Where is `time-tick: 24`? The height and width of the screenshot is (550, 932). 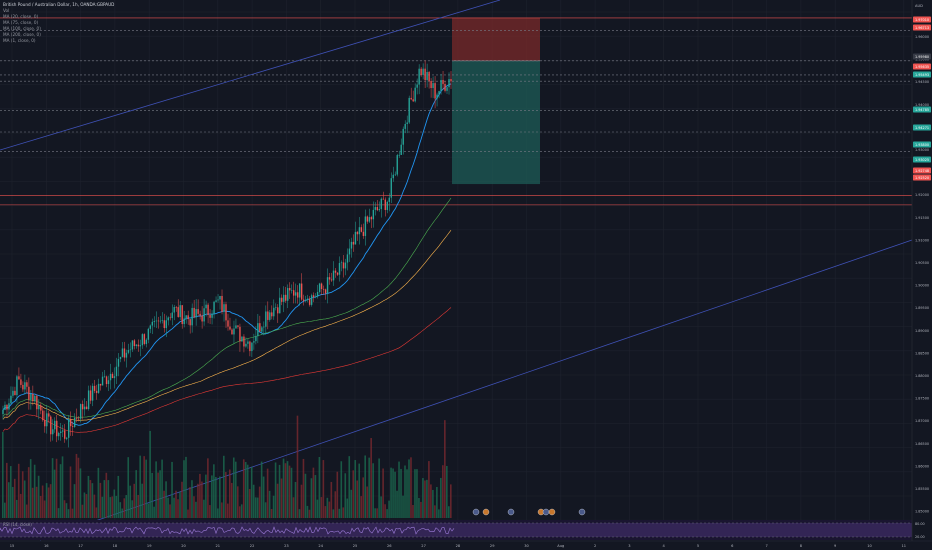
time-tick: 24 is located at coordinates (320, 546).